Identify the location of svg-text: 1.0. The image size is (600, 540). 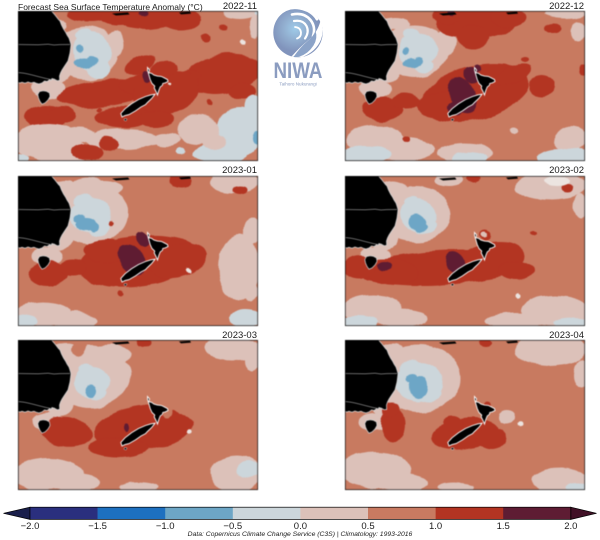
(435, 526).